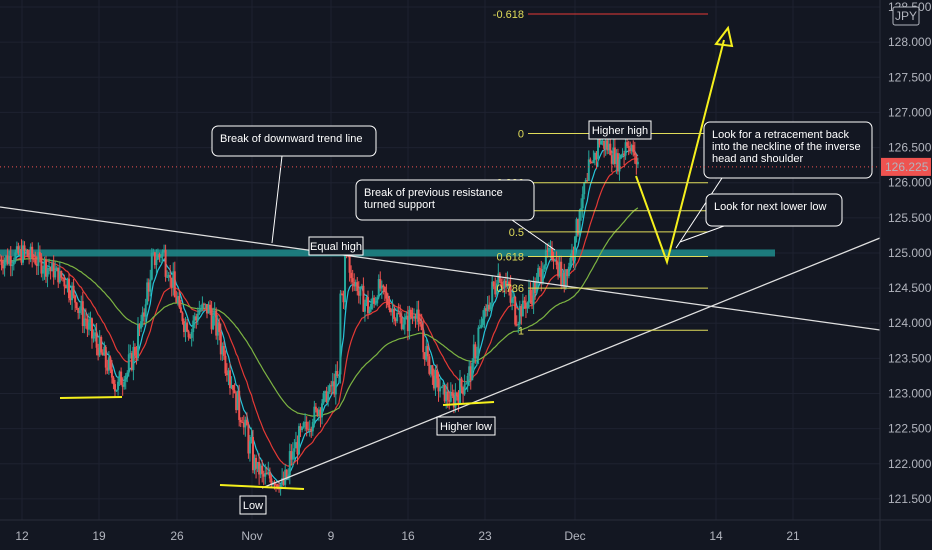 Image resolution: width=932 pixels, height=550 pixels. What do you see at coordinates (510, 257) in the screenshot?
I see `fib-level-label: 0.618` at bounding box center [510, 257].